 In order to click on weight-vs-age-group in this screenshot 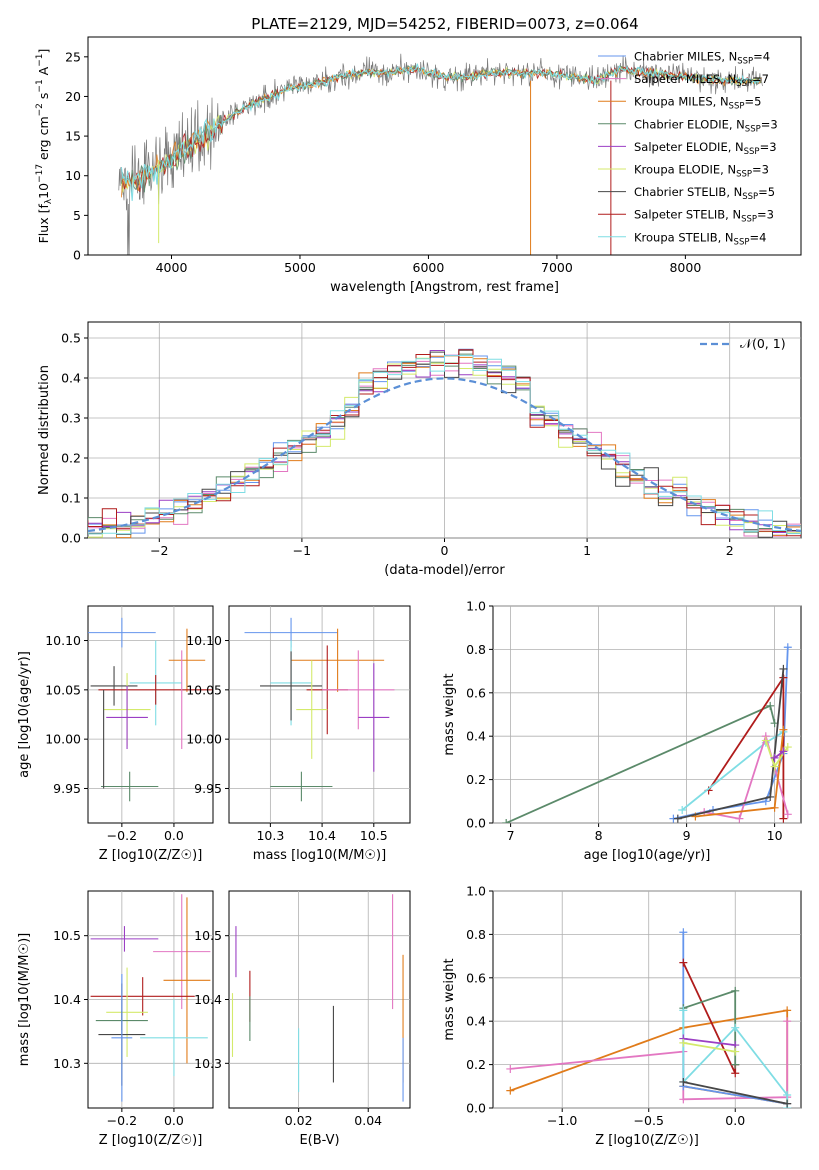, I will do `click(647, 733)`.